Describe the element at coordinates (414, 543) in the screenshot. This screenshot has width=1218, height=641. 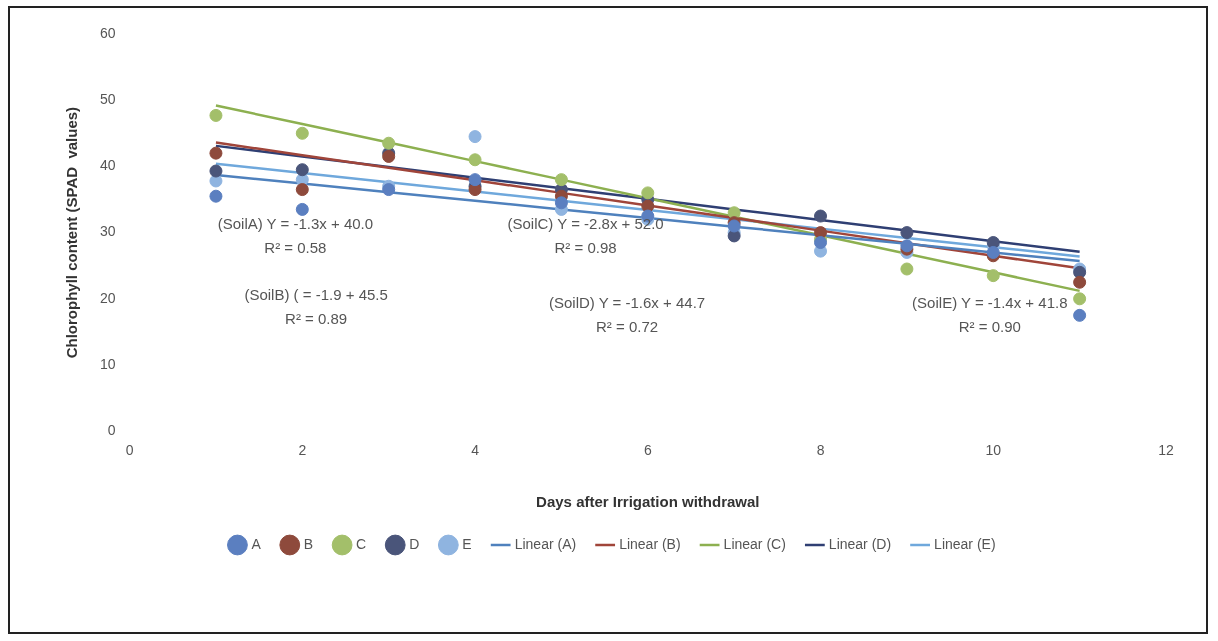
I see `legend-label: D` at that location.